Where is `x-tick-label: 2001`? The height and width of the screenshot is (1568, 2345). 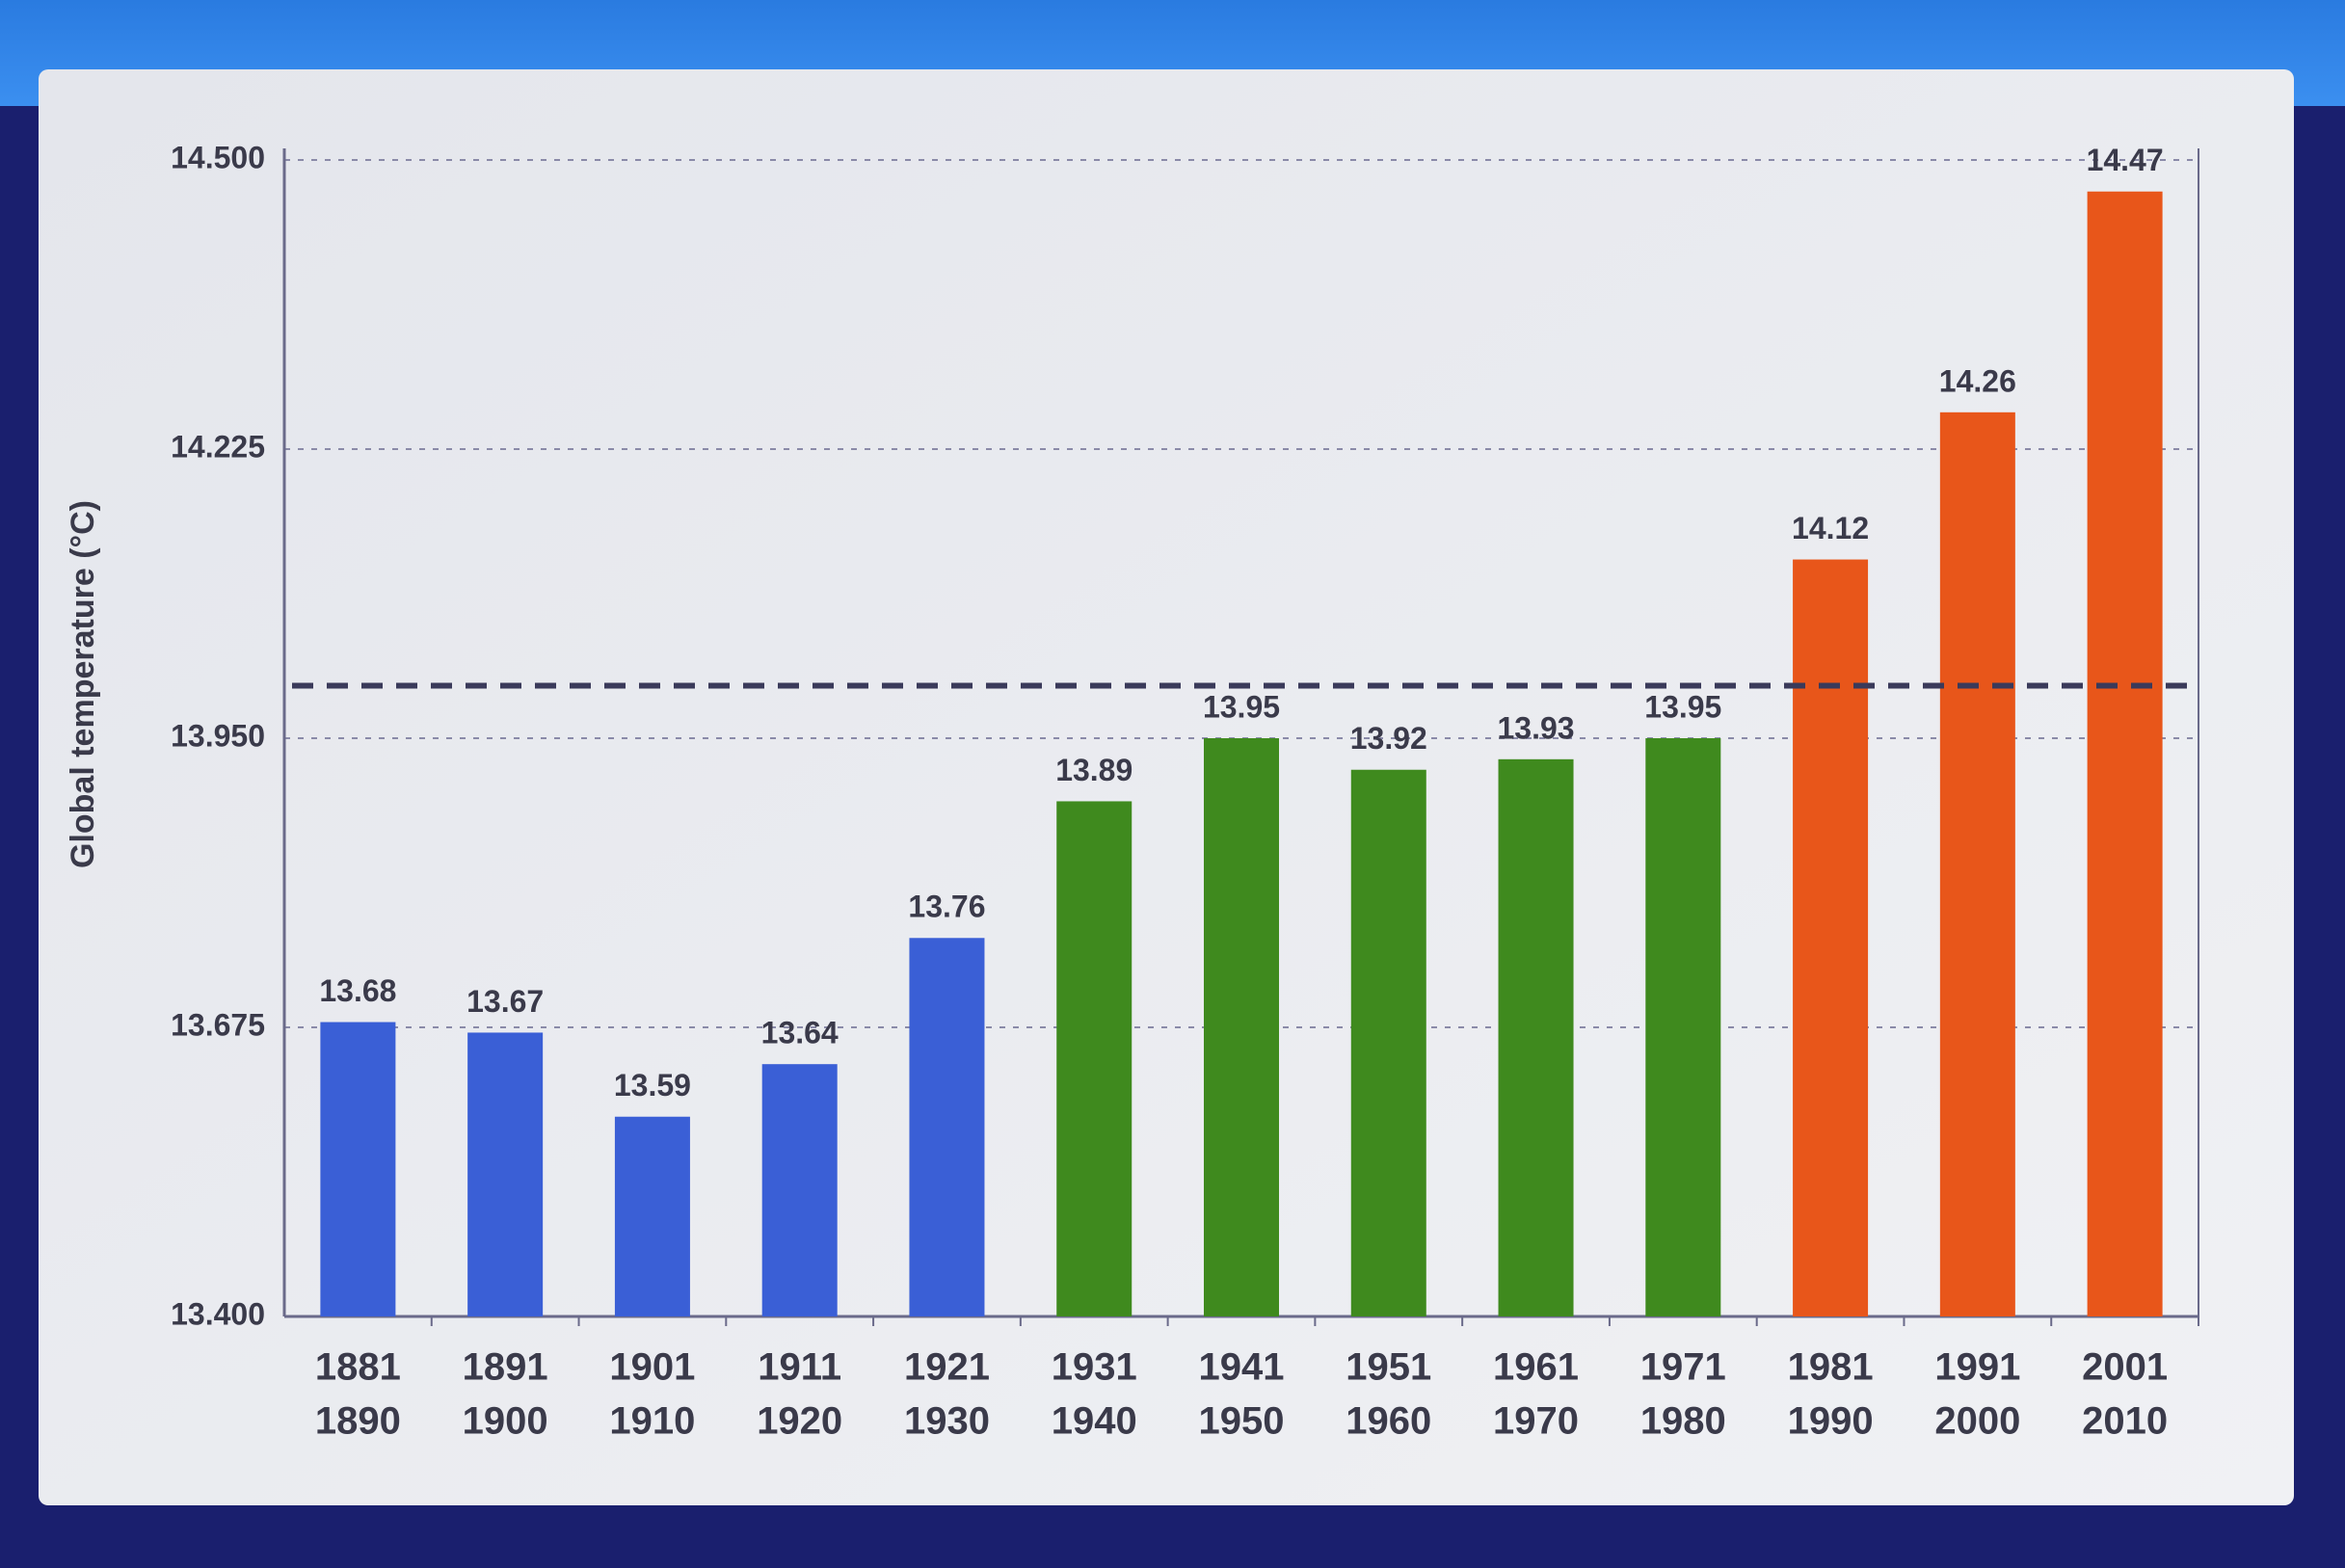 x-tick-label: 2001 is located at coordinates (2125, 1368).